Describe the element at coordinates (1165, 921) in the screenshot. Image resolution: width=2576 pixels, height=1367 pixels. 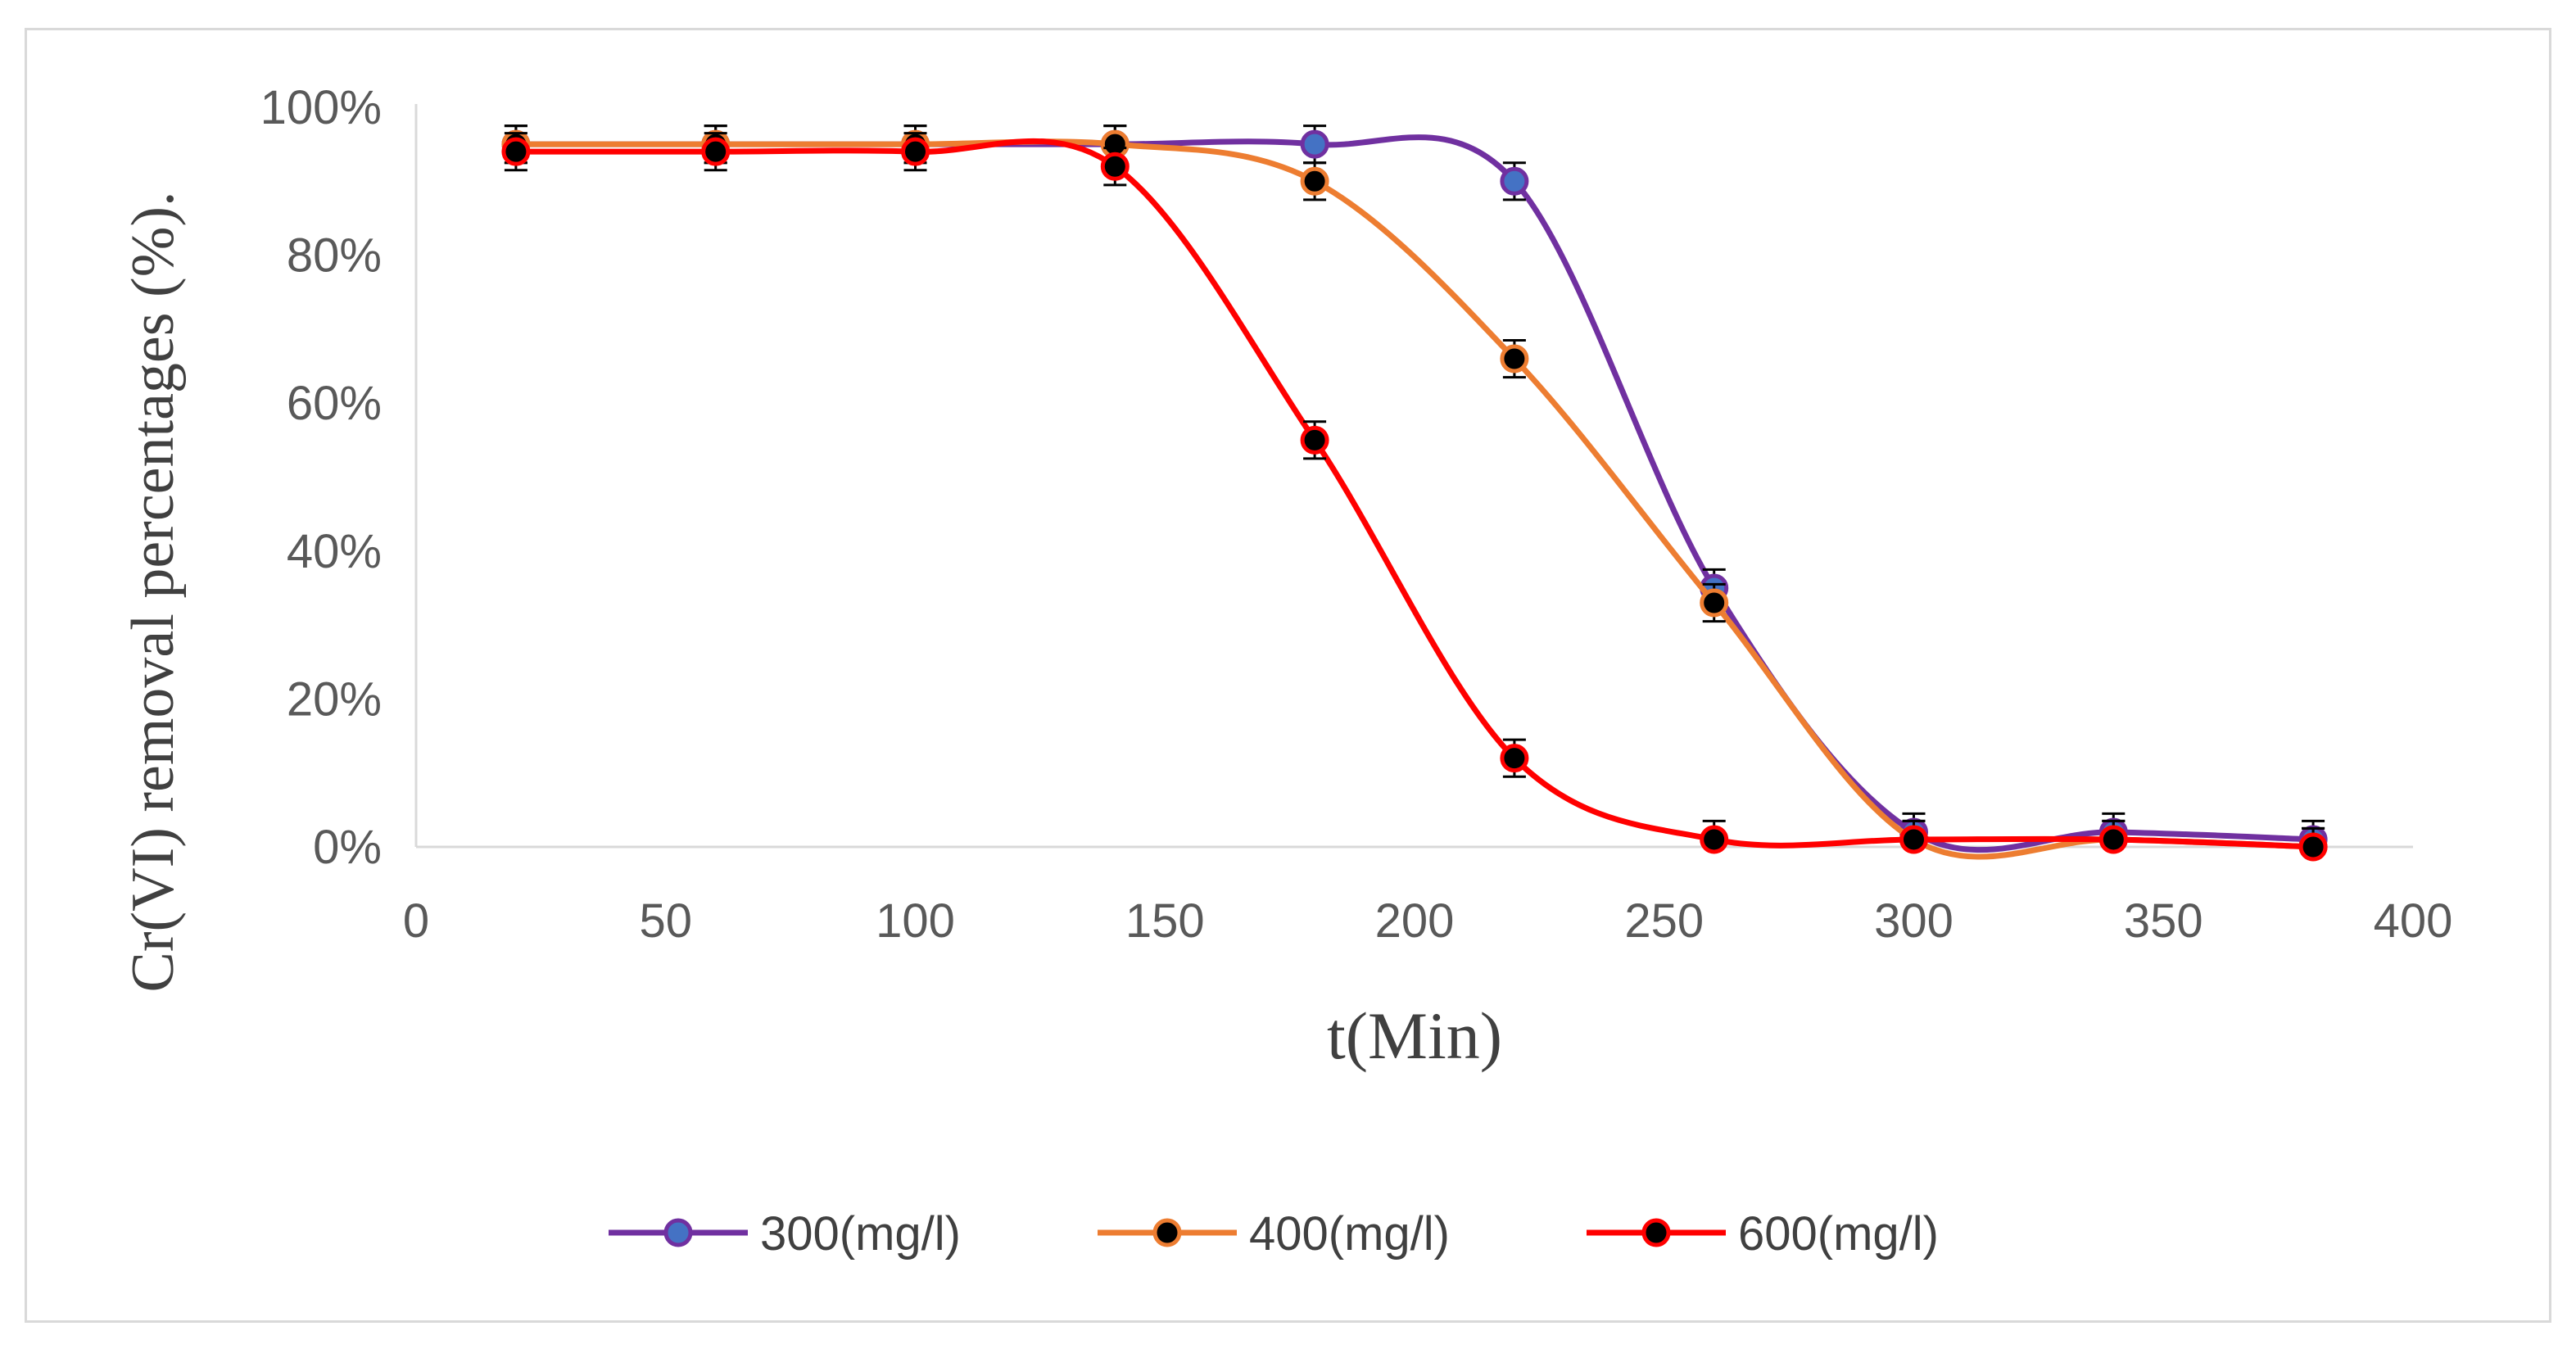
I see `x-tick-label: 150` at that location.